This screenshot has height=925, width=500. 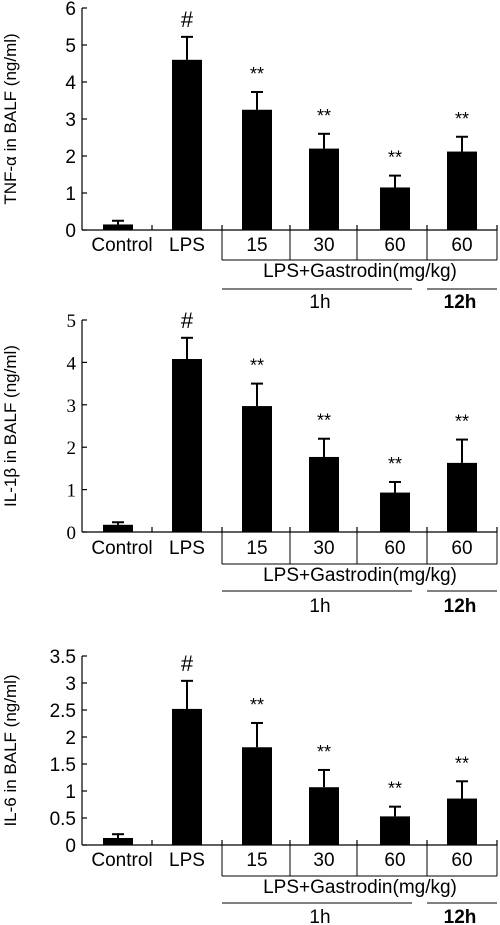 What do you see at coordinates (63, 819) in the screenshot?
I see `y-tick-label: 0.5` at bounding box center [63, 819].